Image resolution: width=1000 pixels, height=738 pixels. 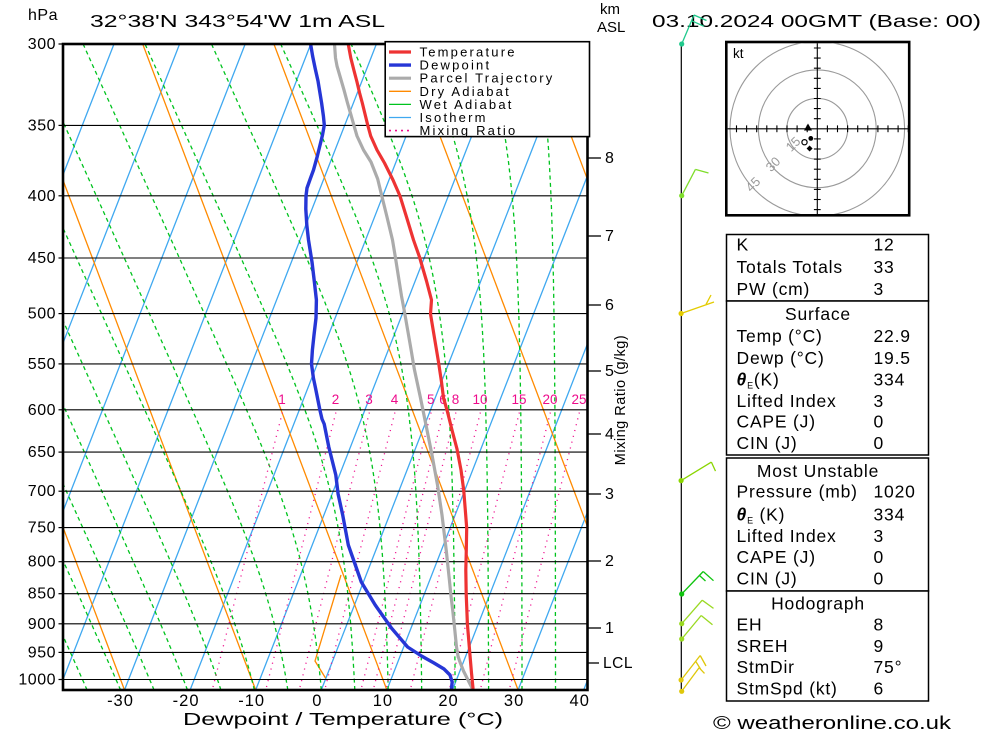 What do you see at coordinates (465, 91) in the screenshot?
I see `svg-text: Dry Adiabat` at bounding box center [465, 91].